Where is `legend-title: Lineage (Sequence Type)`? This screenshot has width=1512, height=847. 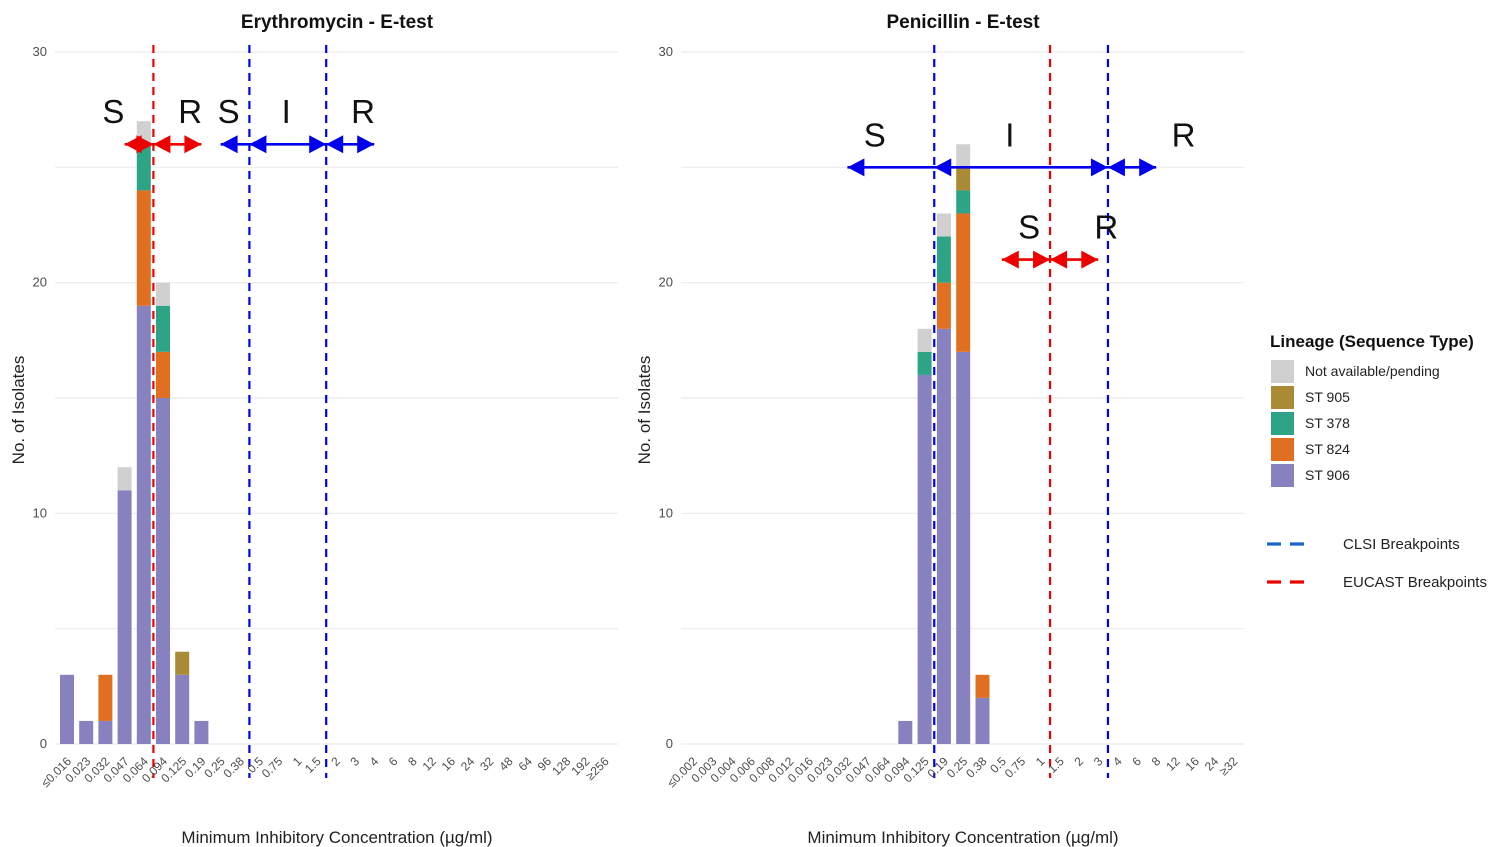
legend-title: Lineage (Sequence Type) is located at coordinates (1372, 341).